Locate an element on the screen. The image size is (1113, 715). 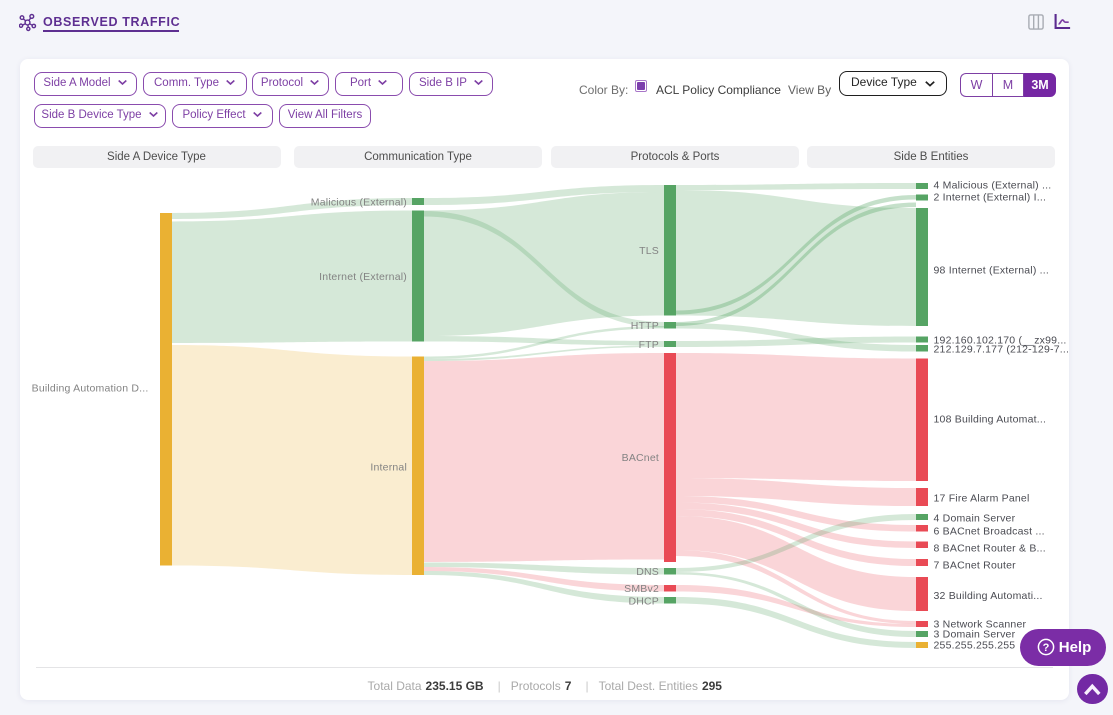
svg-text: 17 Fire Alarm Panel is located at coordinates (982, 499).